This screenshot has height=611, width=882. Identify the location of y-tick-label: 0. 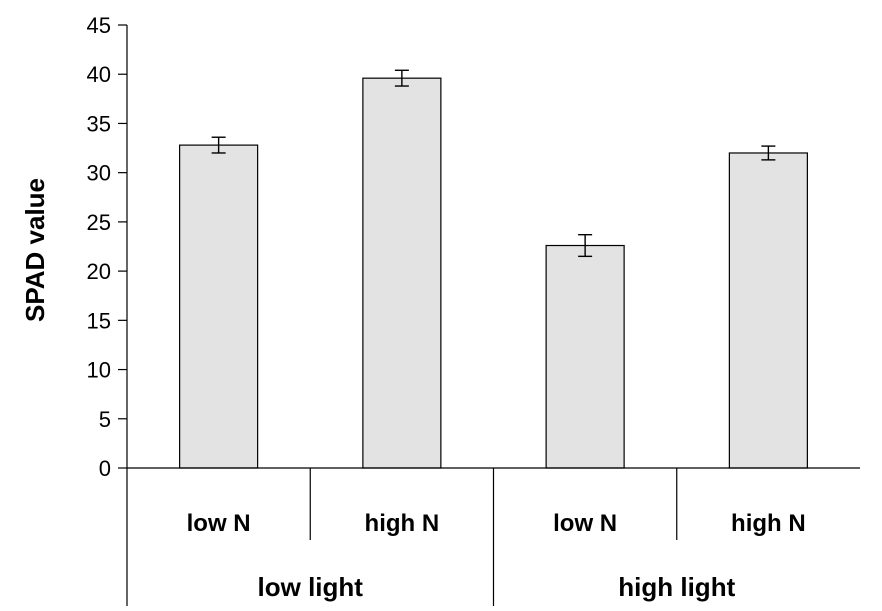
(105, 468).